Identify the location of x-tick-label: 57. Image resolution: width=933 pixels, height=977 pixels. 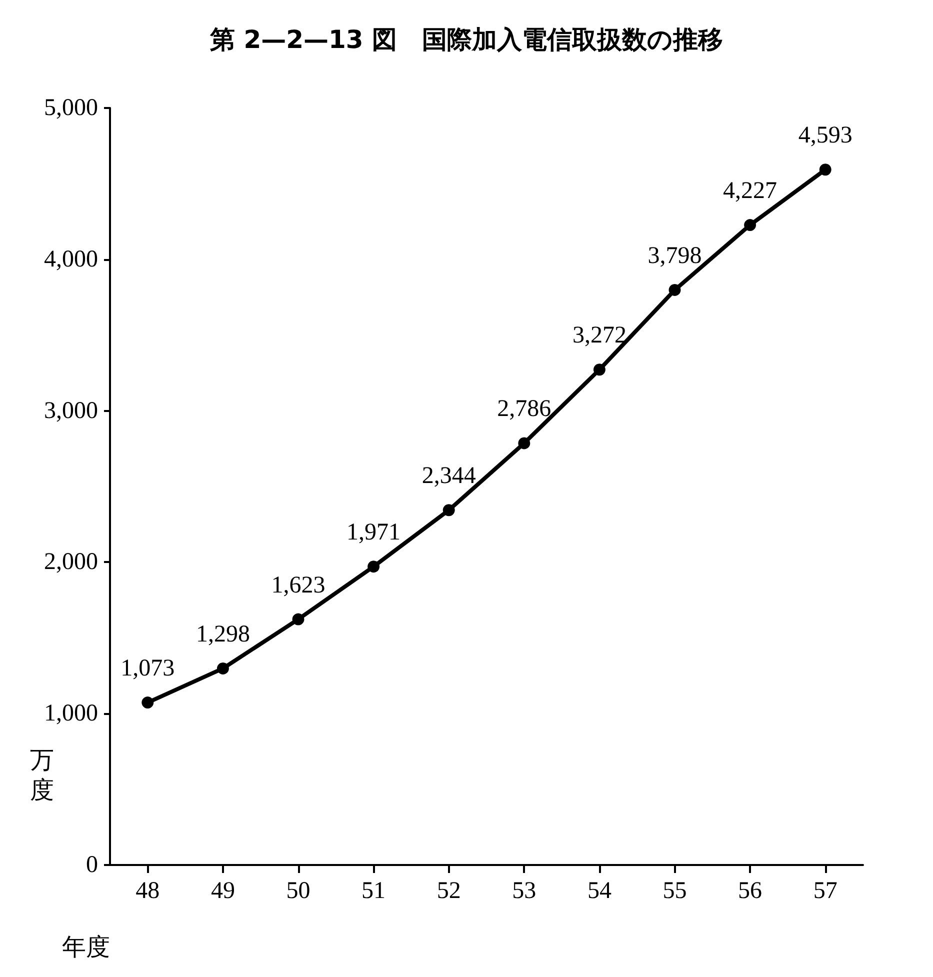
(825, 891).